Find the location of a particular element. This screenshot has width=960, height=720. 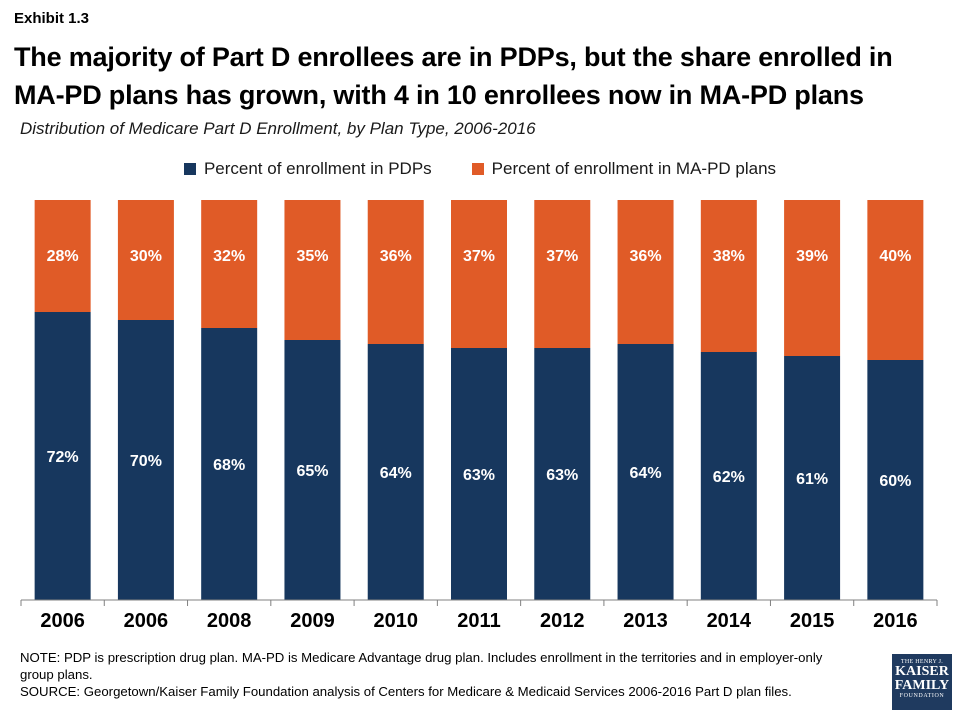

data-label-pdp: 62% is located at coordinates (729, 477).